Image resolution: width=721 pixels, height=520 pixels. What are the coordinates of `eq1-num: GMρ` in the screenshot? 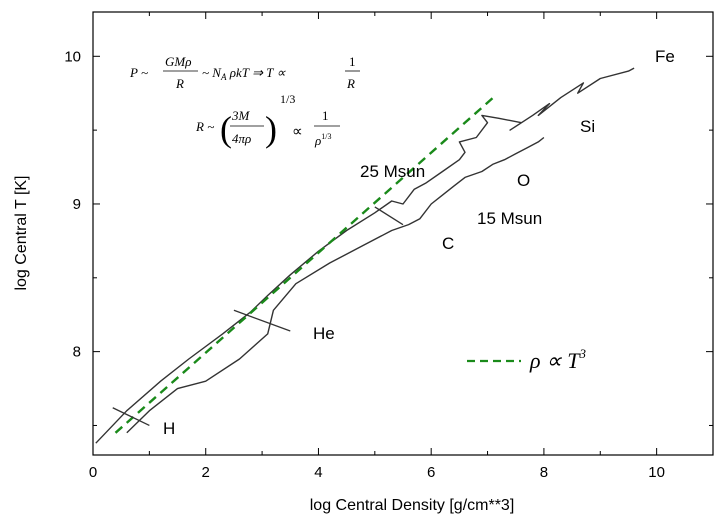 It's located at (178, 61).